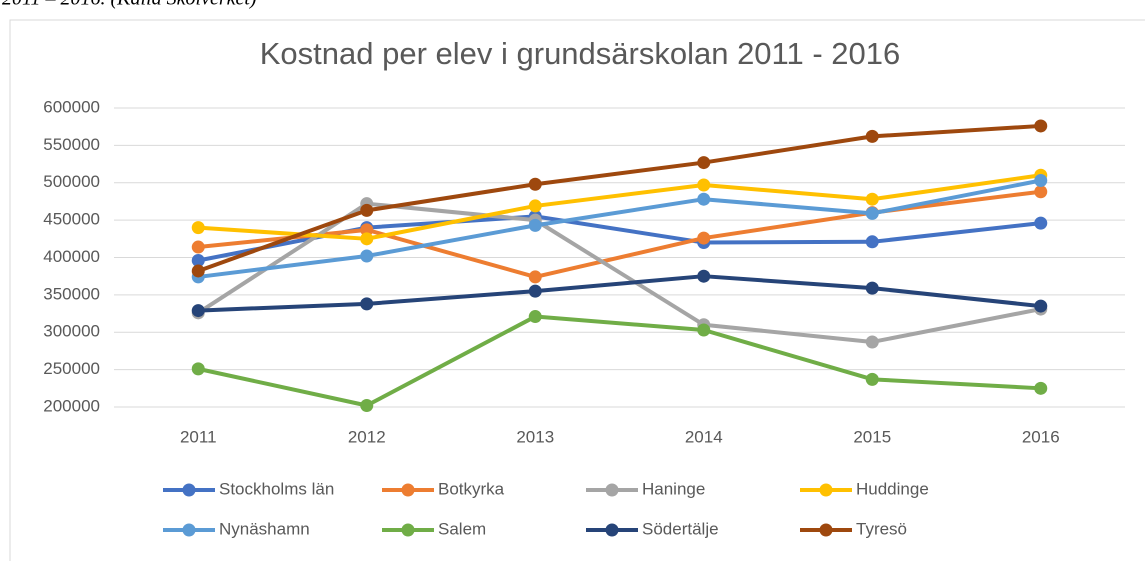 This screenshot has height=561, width=1145. What do you see at coordinates (71, 144) in the screenshot?
I see `y-tick-label: 550000` at bounding box center [71, 144].